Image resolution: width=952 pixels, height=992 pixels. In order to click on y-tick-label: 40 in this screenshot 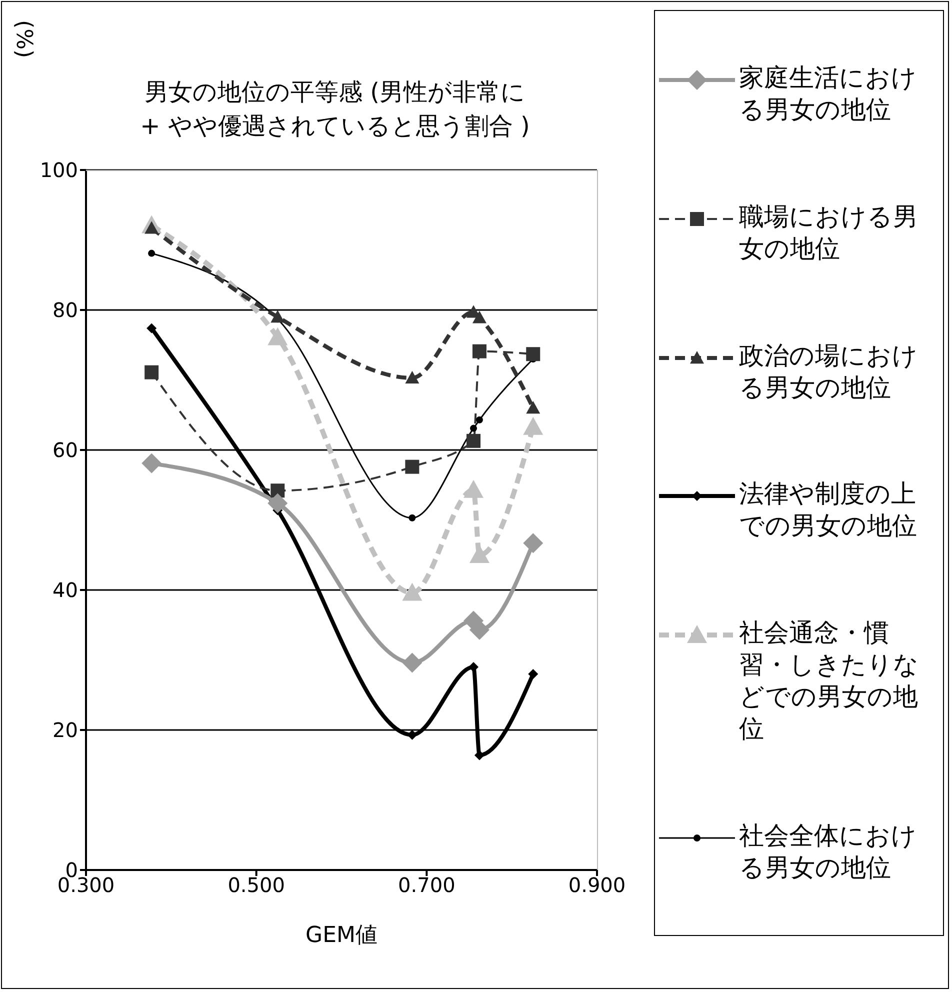, I will do `click(65, 590)`.